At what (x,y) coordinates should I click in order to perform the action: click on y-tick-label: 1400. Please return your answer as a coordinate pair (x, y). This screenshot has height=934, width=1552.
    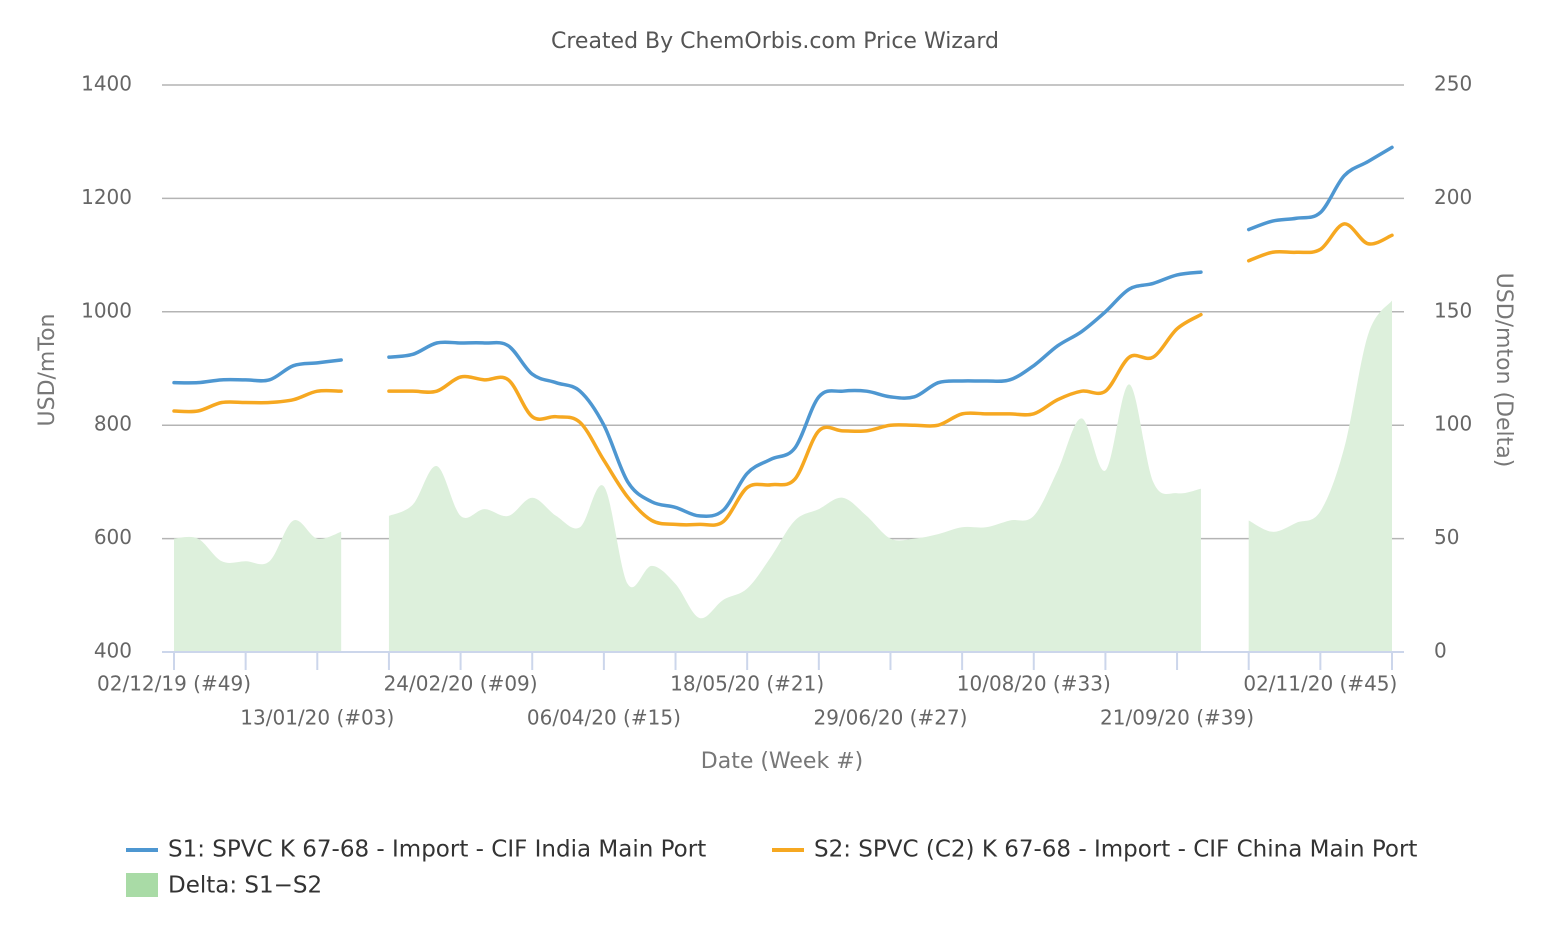
    Looking at the image, I should click on (106, 84).